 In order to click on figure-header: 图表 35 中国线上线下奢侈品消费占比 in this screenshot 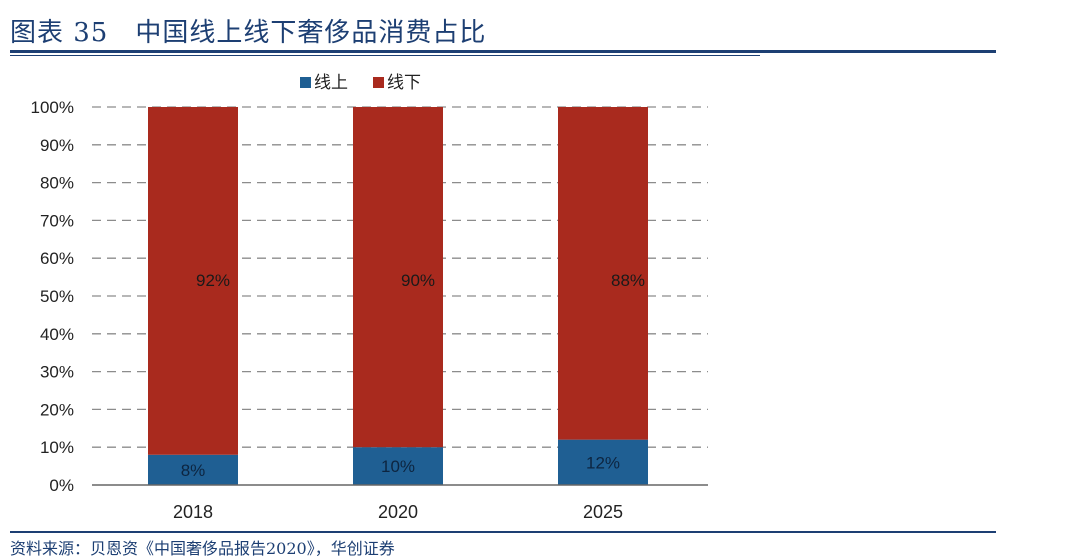, I will do `click(545, 29)`.